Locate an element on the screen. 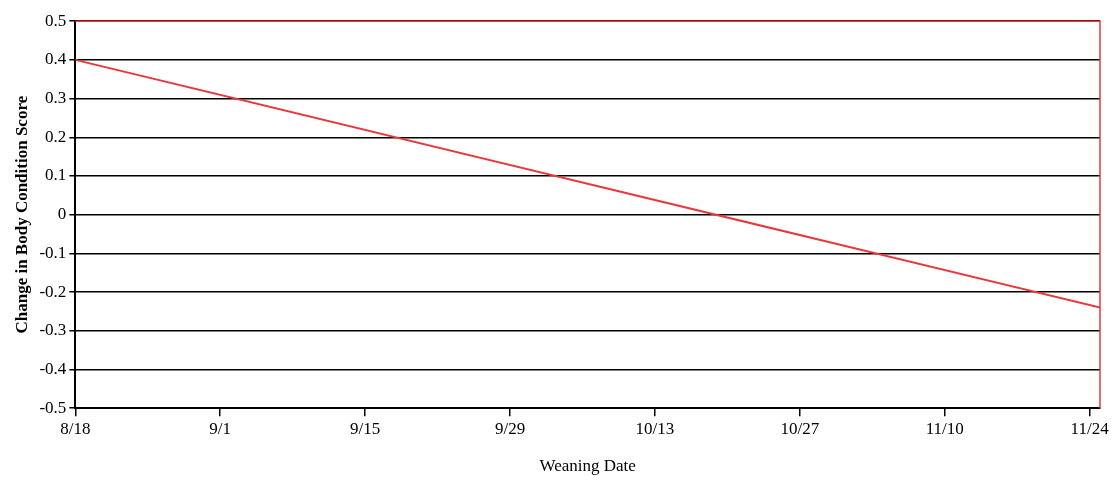  y-tick-label: 0.1 is located at coordinates (56, 175).